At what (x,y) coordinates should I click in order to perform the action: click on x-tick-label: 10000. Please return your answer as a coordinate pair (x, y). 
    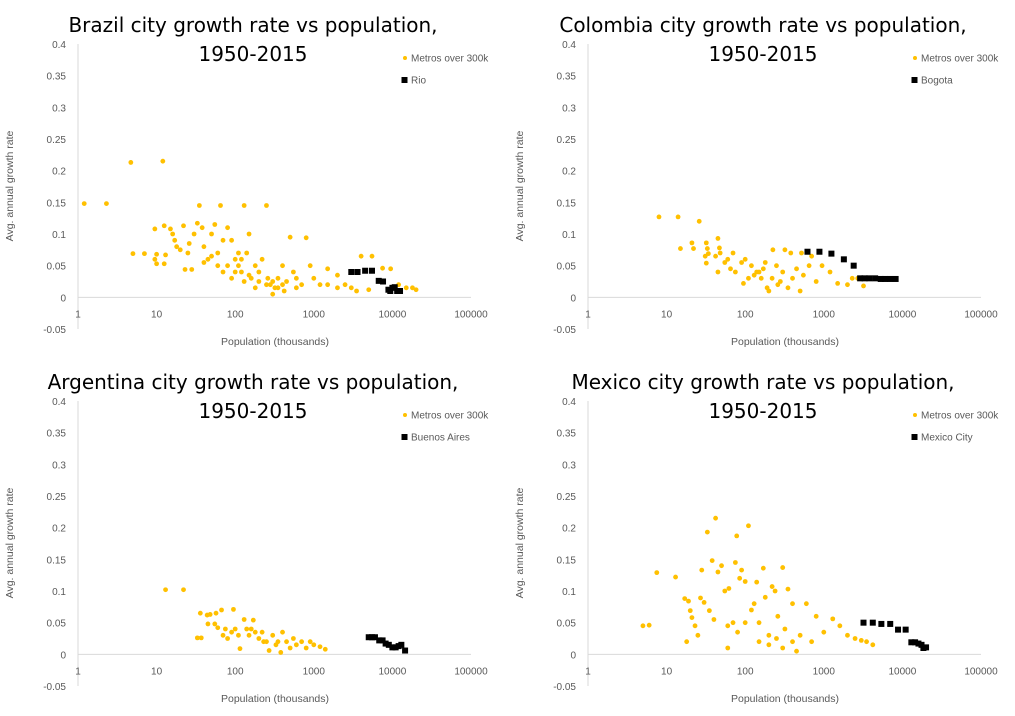
    Looking at the image, I should click on (392, 314).